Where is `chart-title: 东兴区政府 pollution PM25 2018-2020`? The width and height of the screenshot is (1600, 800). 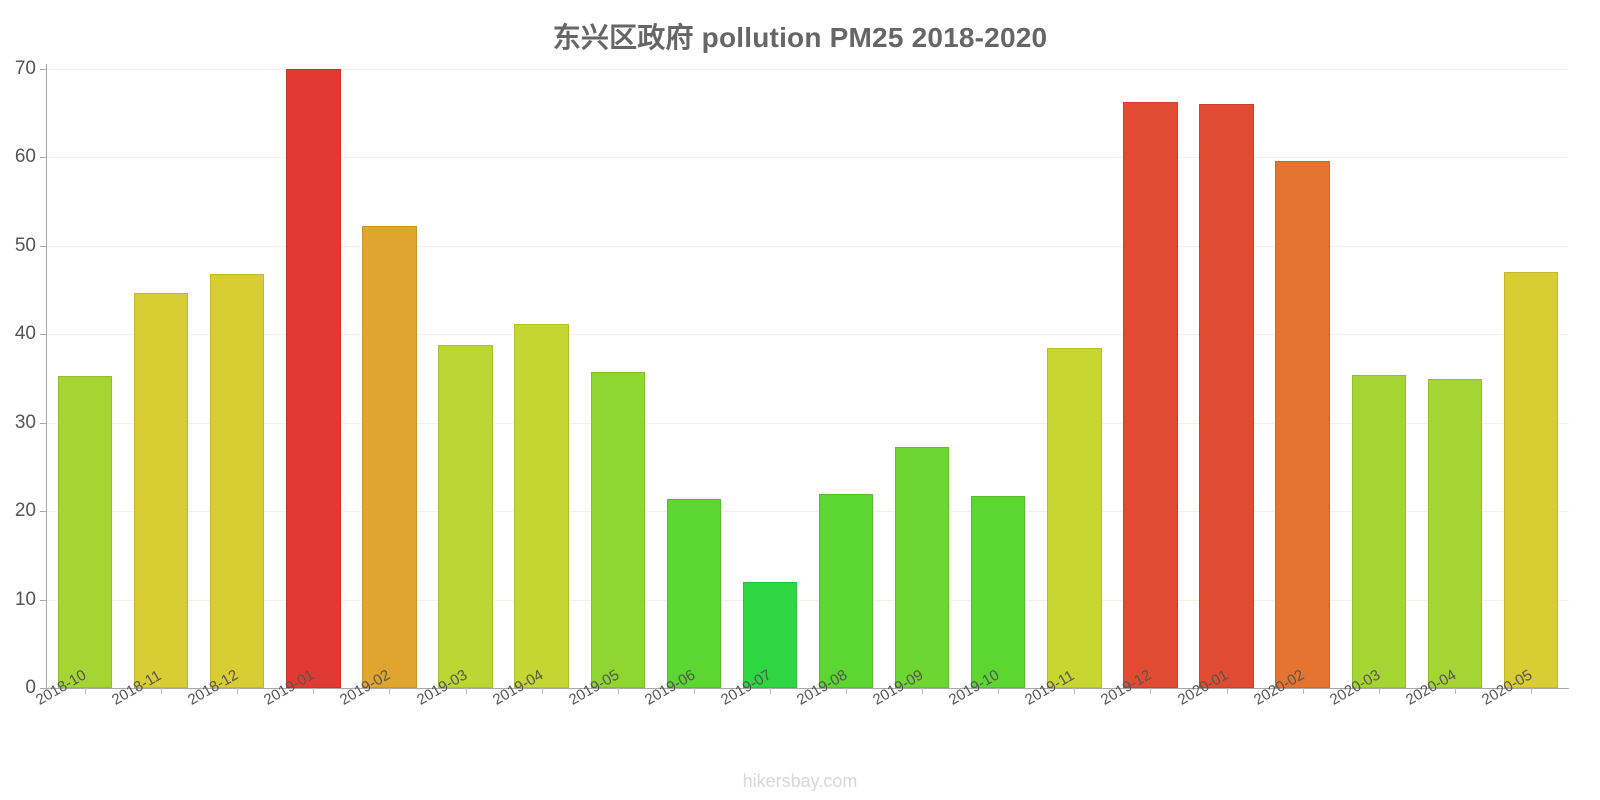 chart-title: 东兴区政府 pollution PM25 2018-2020 is located at coordinates (800, 37).